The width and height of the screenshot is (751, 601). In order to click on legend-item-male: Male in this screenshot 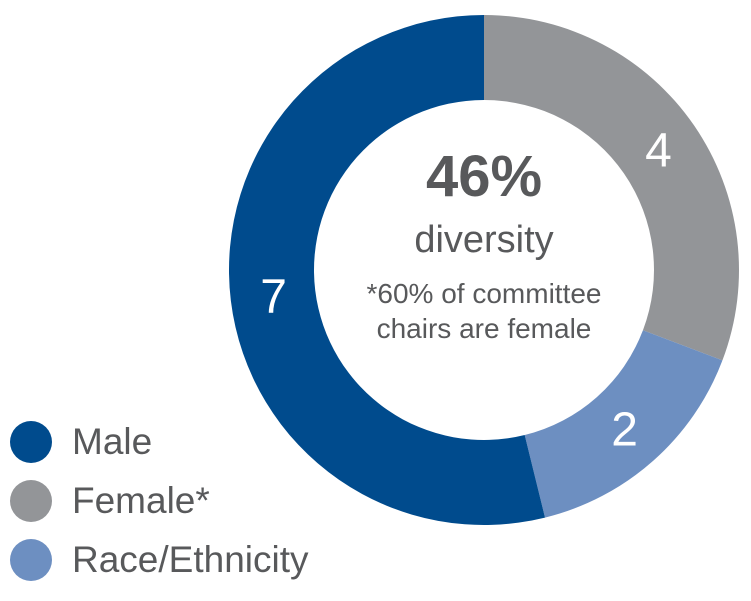, I will do `click(159, 441)`.